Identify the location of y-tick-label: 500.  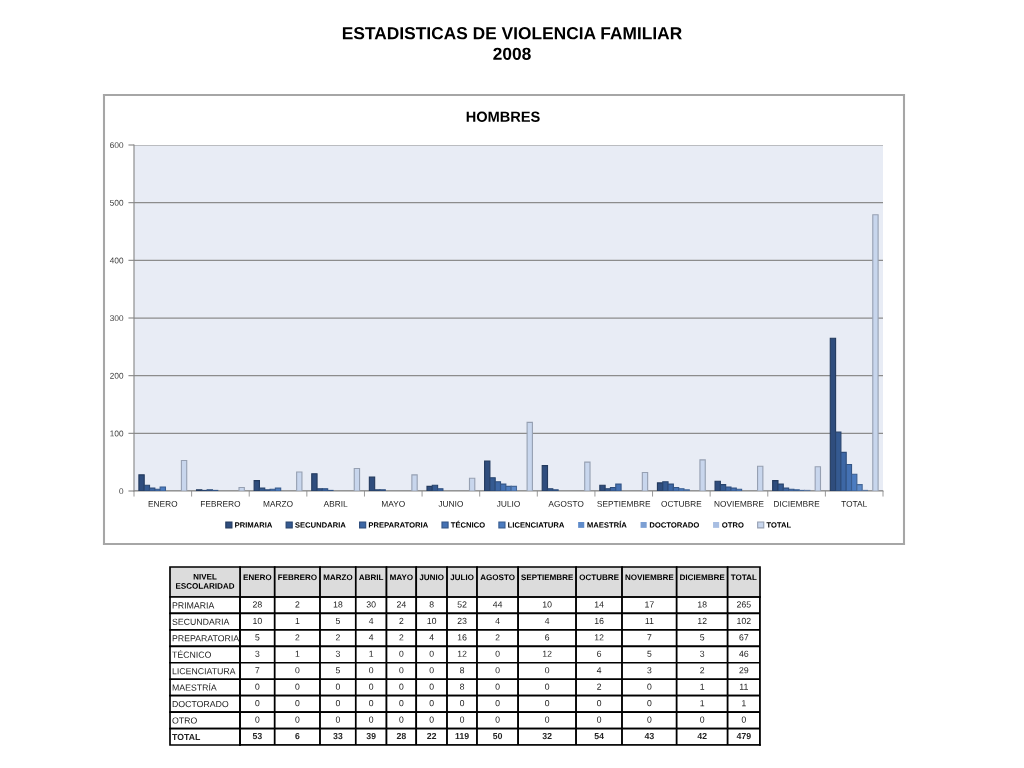
(117, 202).